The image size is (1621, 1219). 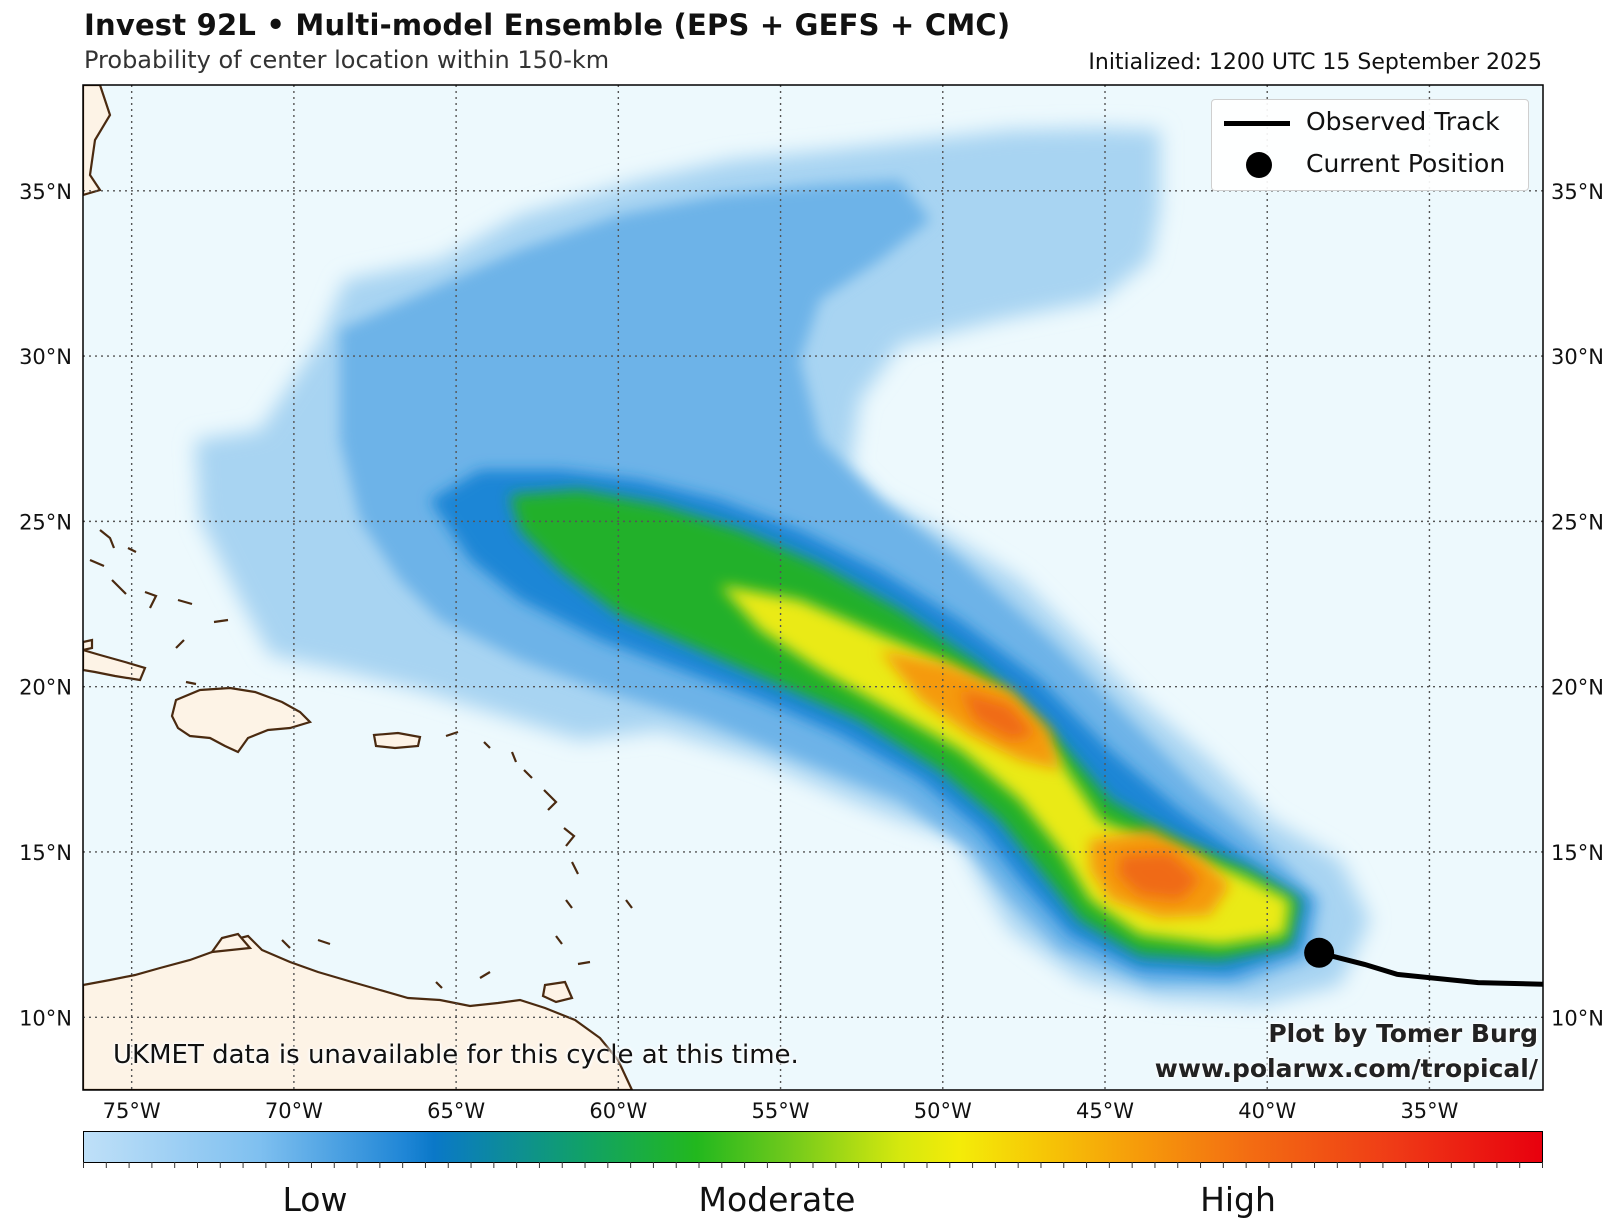 What do you see at coordinates (45, 688) in the screenshot?
I see `lat-tick-label-left: 20°N` at bounding box center [45, 688].